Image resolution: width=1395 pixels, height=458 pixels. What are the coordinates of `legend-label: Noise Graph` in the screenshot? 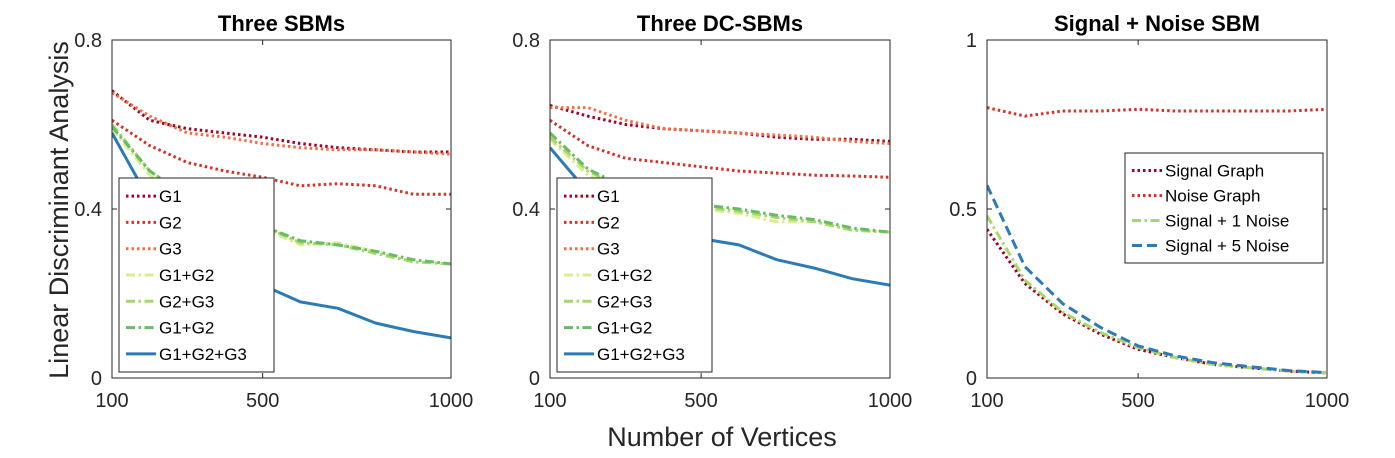 It's located at (1212, 196).